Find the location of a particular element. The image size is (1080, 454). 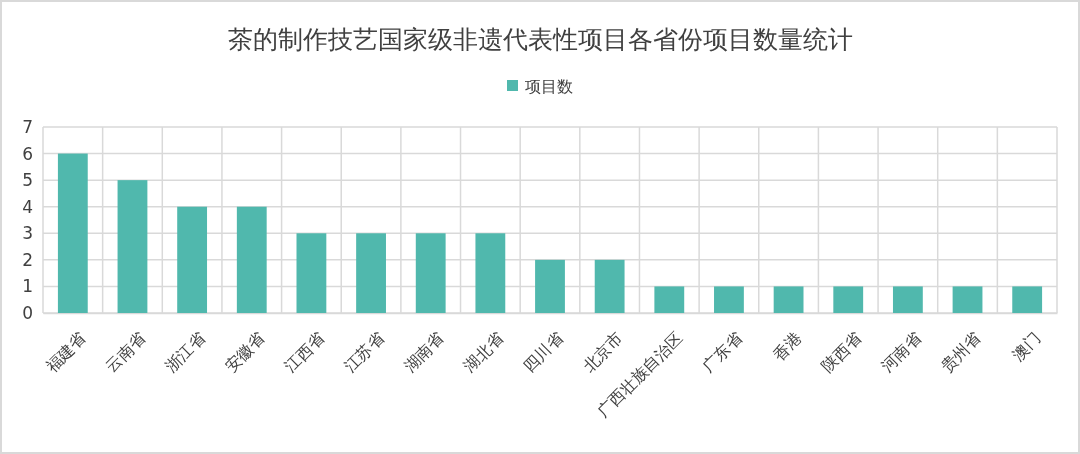

x-tick-label: 安徽省 is located at coordinates (245, 352).